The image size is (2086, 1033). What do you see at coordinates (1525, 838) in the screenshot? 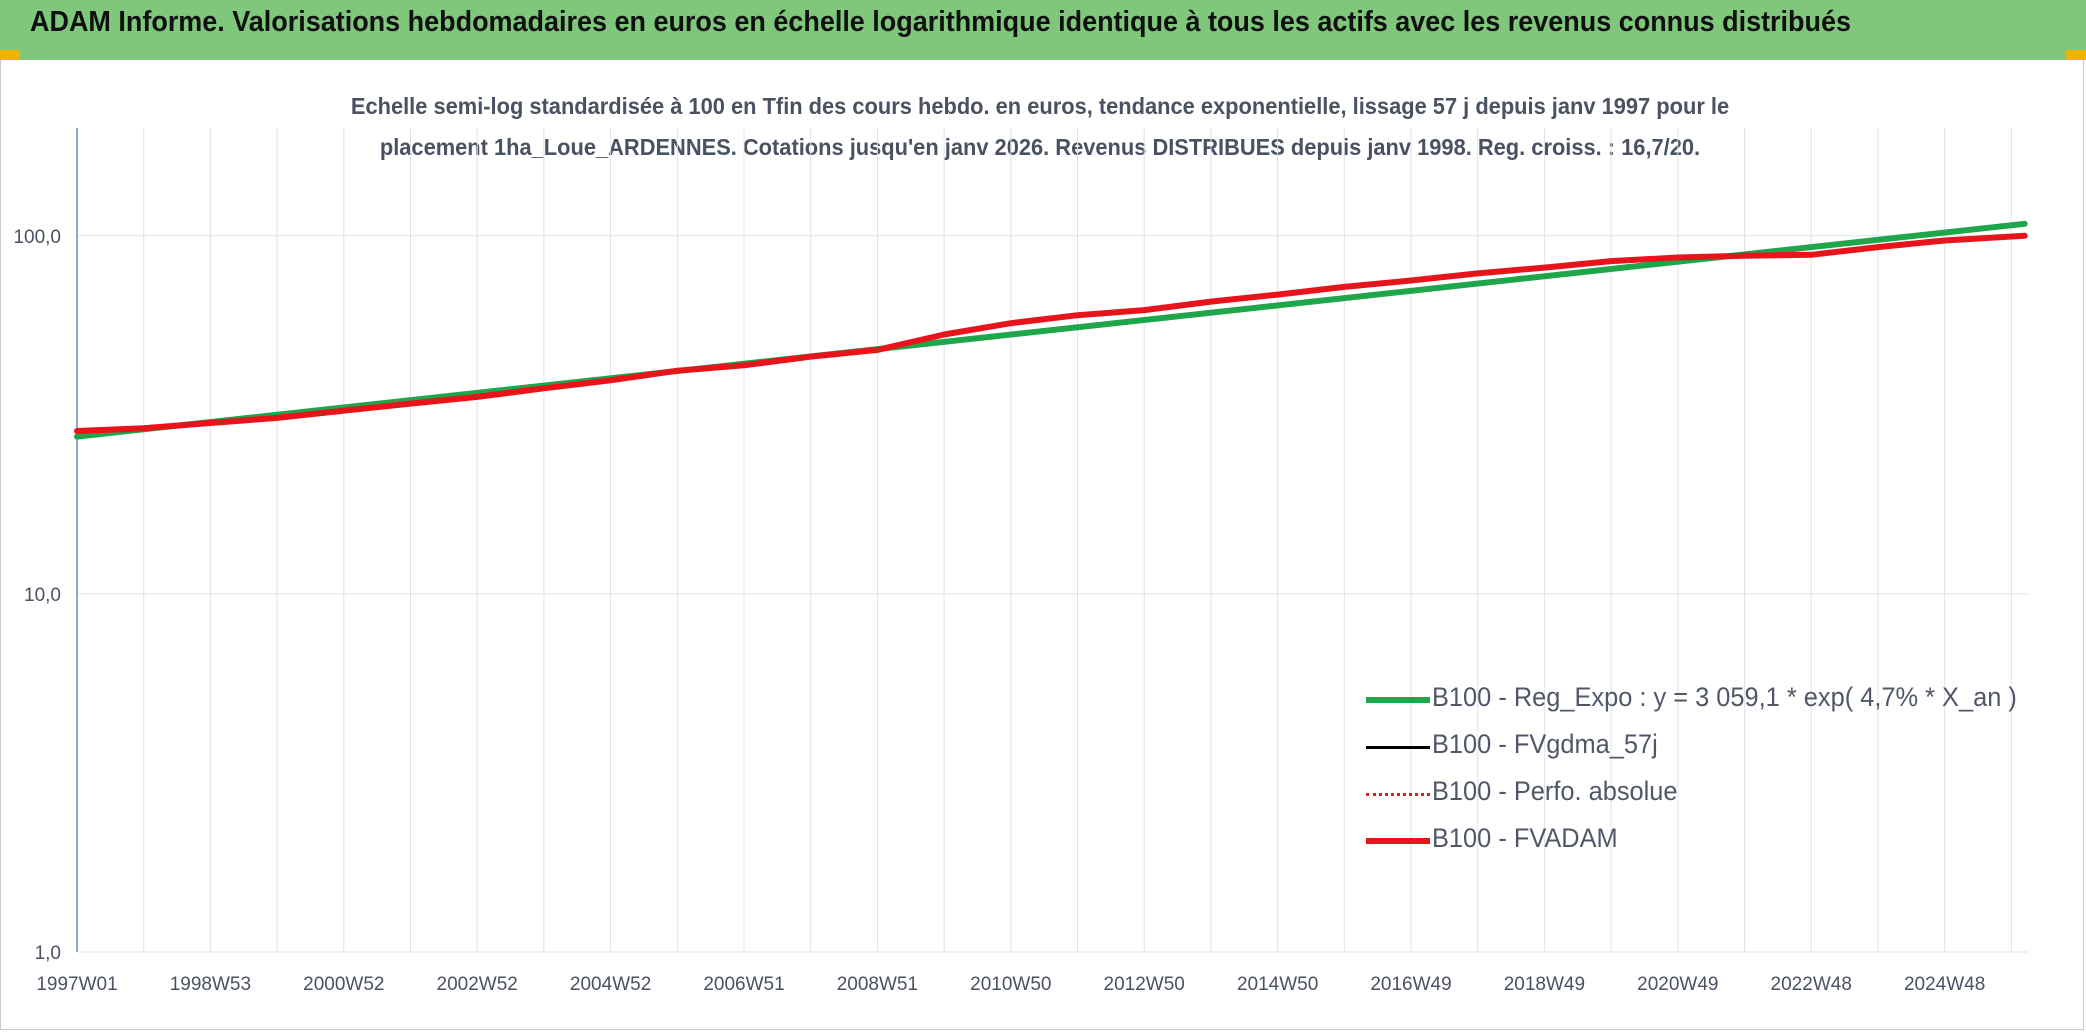
I see `legend-label: B100 - FVADAM` at bounding box center [1525, 838].